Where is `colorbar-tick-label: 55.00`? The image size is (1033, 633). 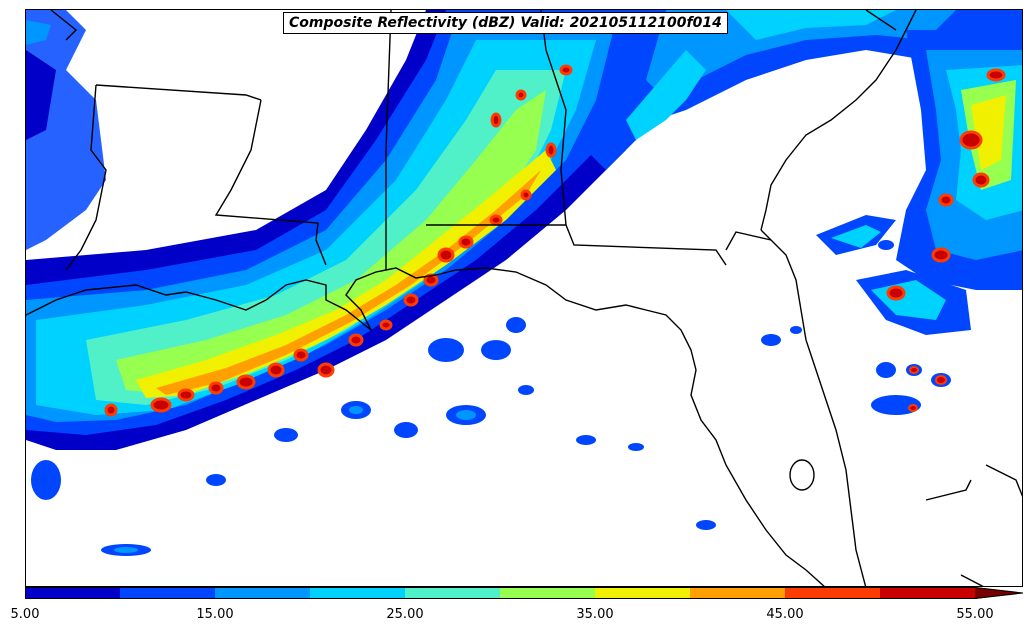
colorbar-tick-label: 55.00 is located at coordinates (975, 614).